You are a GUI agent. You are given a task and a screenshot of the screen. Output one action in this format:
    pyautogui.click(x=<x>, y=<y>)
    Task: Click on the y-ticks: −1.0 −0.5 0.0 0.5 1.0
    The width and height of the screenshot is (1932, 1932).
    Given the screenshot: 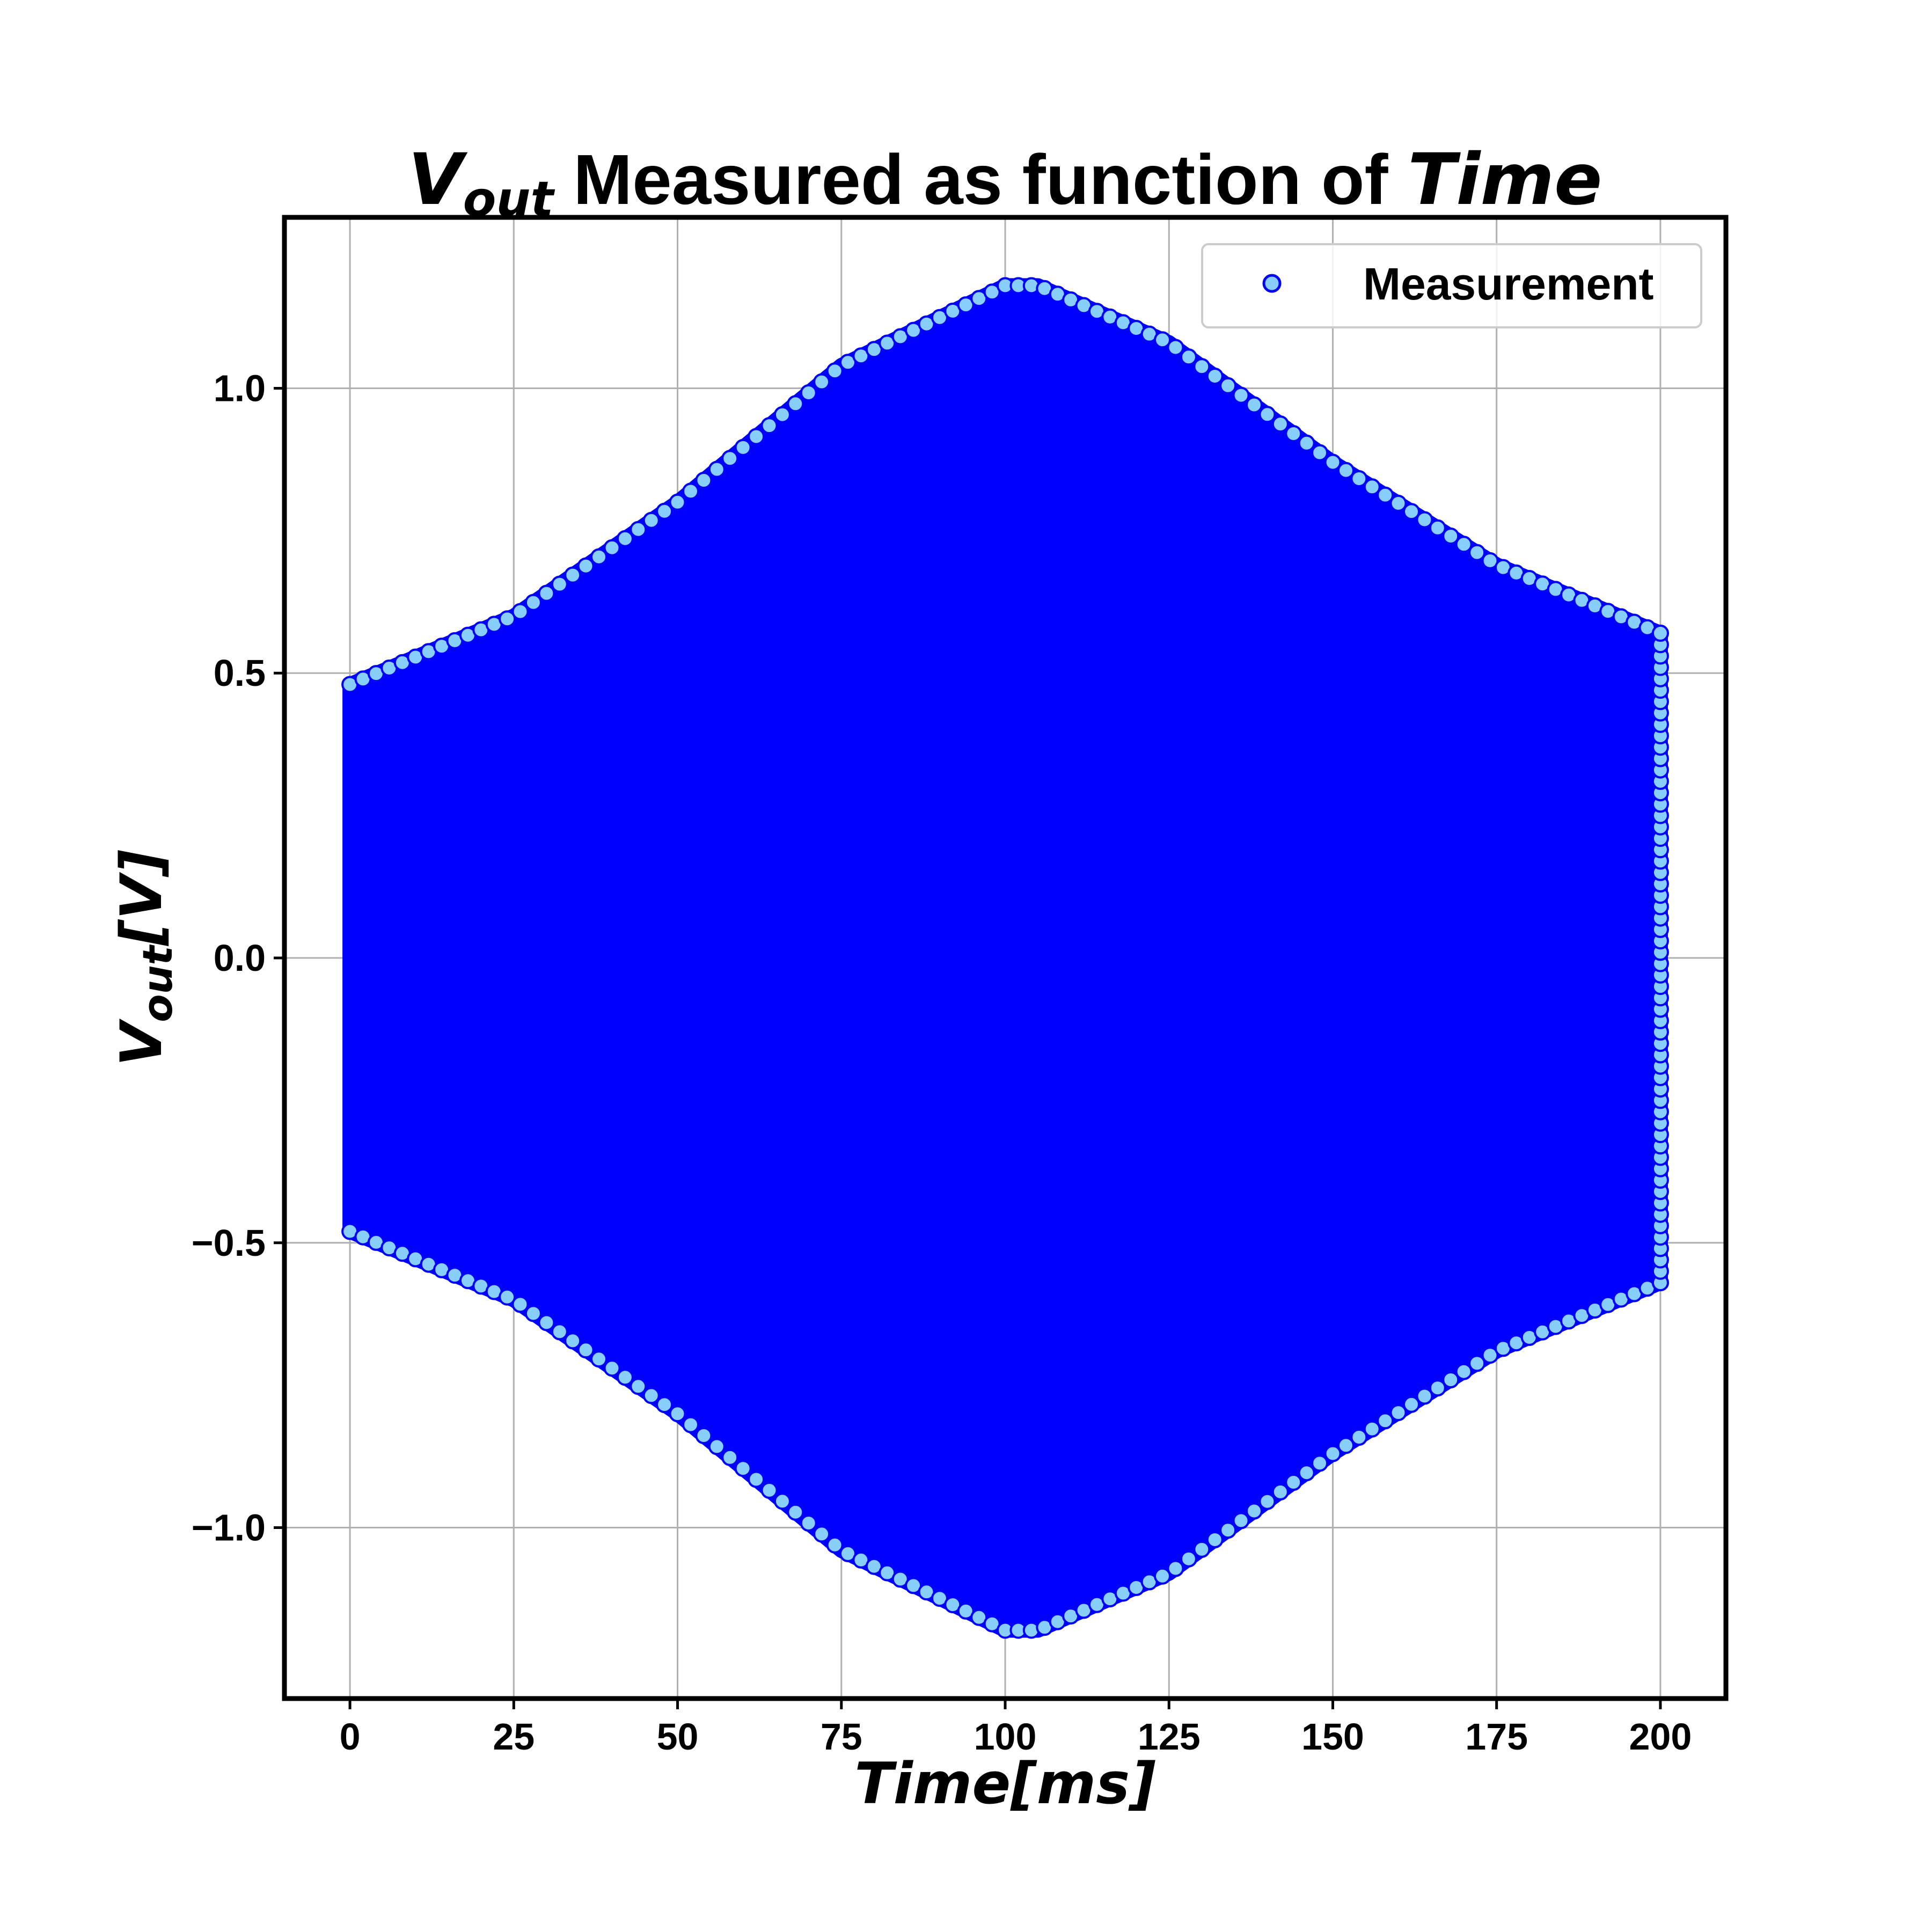 What is the action you would take?
    pyautogui.click(x=238, y=958)
    